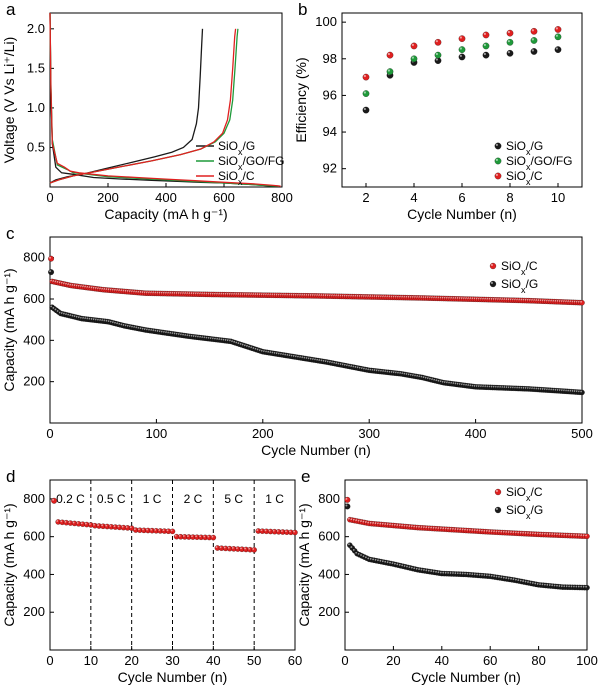  What do you see at coordinates (582, 433) in the screenshot?
I see `x-tick-label: 500` at bounding box center [582, 433].